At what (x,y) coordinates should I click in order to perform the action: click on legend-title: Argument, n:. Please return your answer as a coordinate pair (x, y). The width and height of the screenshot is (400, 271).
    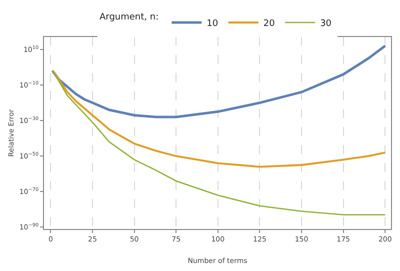
    Looking at the image, I should click on (129, 17).